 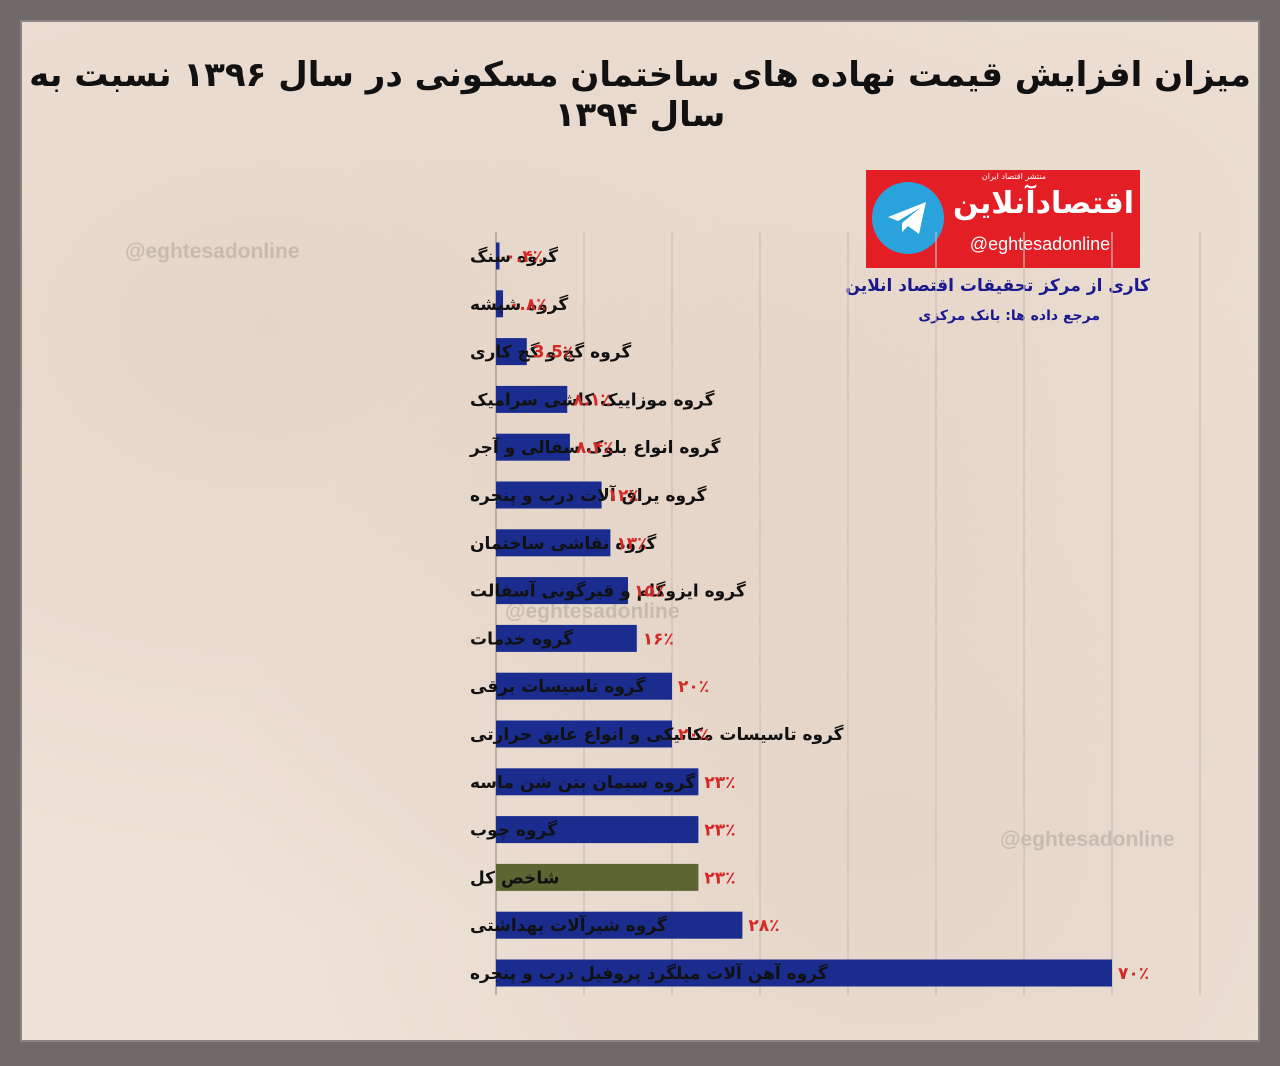 I want to click on credit-text: کاری از مرکز تحقیقات اقتصاد انلاین, so click(x=997, y=286).